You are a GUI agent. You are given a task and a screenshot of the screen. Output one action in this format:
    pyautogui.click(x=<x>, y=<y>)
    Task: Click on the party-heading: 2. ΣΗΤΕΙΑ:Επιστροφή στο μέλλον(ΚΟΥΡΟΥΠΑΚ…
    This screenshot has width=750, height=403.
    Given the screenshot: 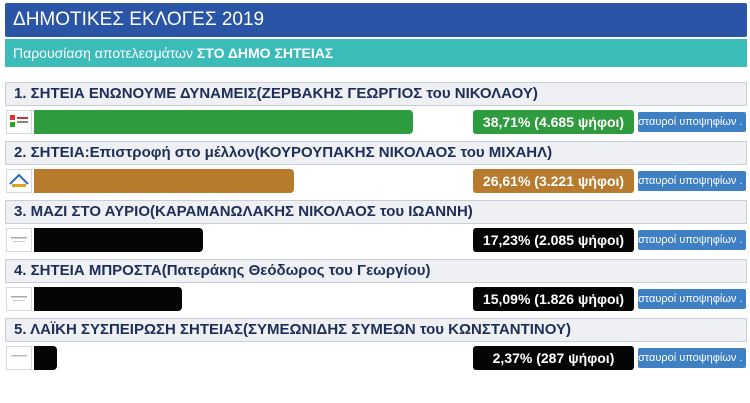 What is the action you would take?
    pyautogui.click(x=376, y=153)
    